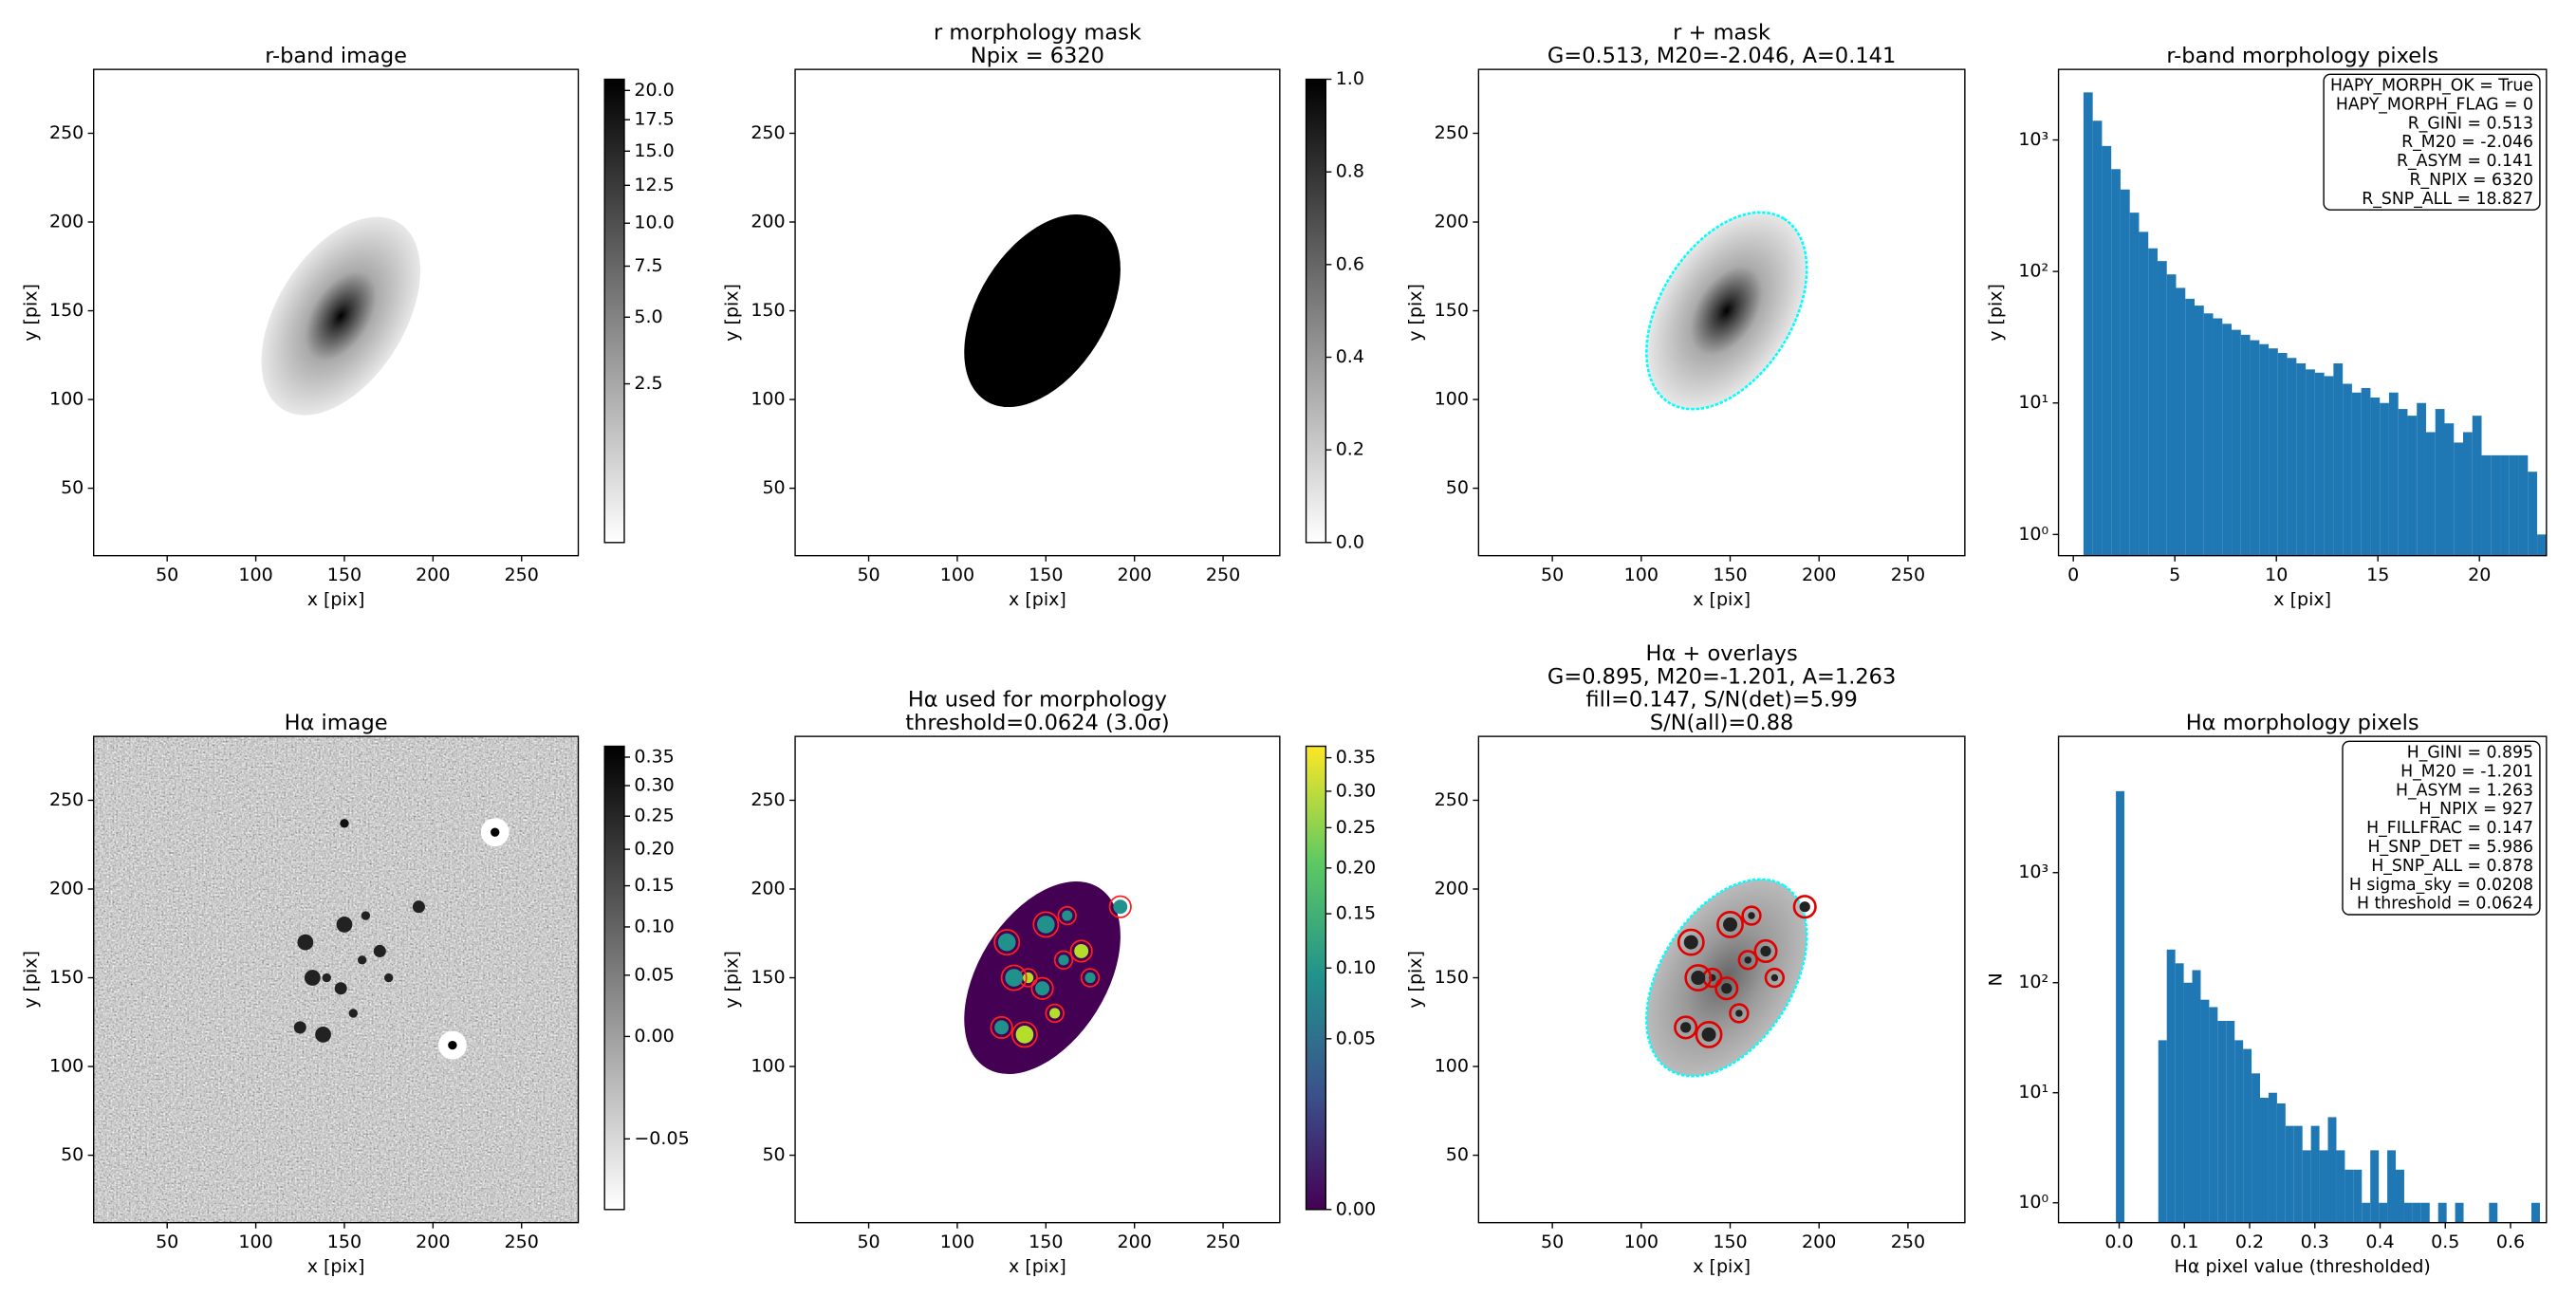 The image size is (2576, 1297). What do you see at coordinates (1350, 263) in the screenshot?
I see `colorbar-tick-label: 0.6` at bounding box center [1350, 263].